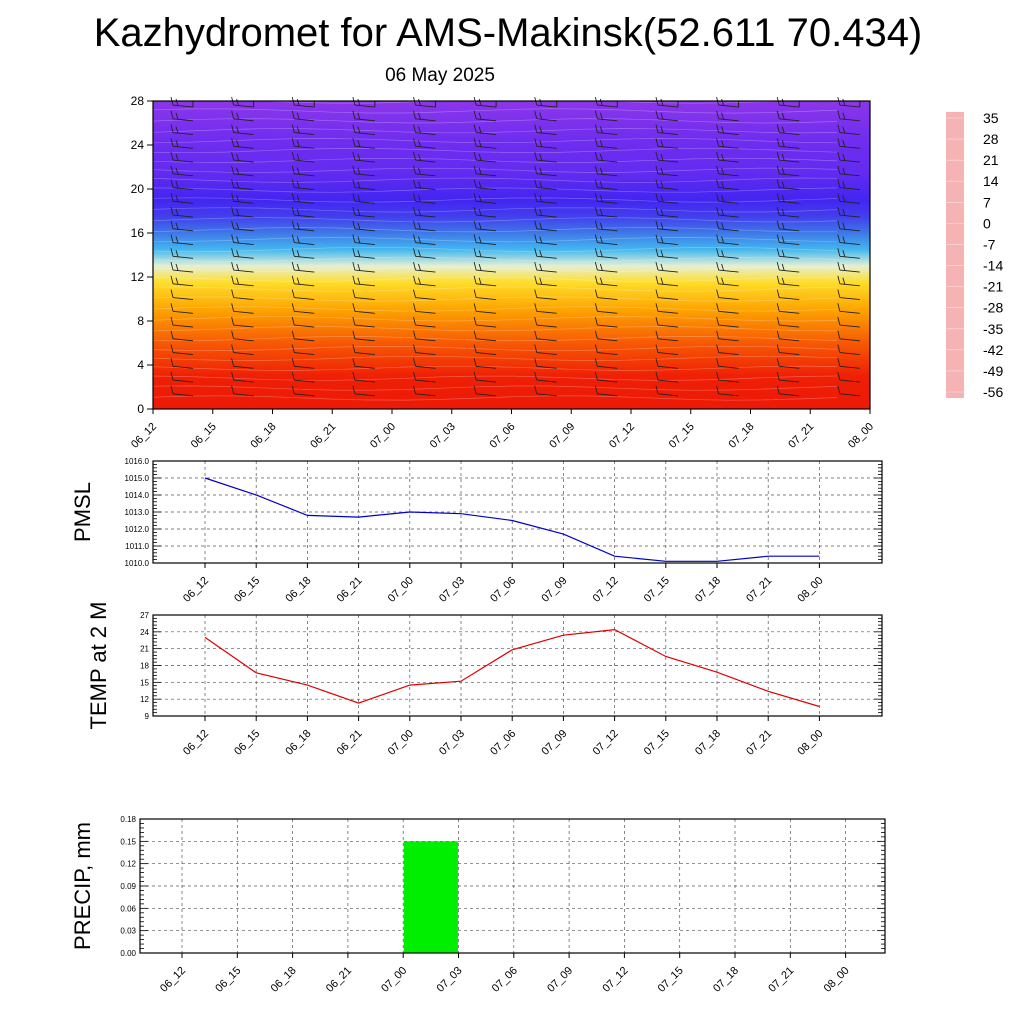 The width and height of the screenshot is (1024, 1024). I want to click on x-tick-label: 07_15, so click(657, 590).